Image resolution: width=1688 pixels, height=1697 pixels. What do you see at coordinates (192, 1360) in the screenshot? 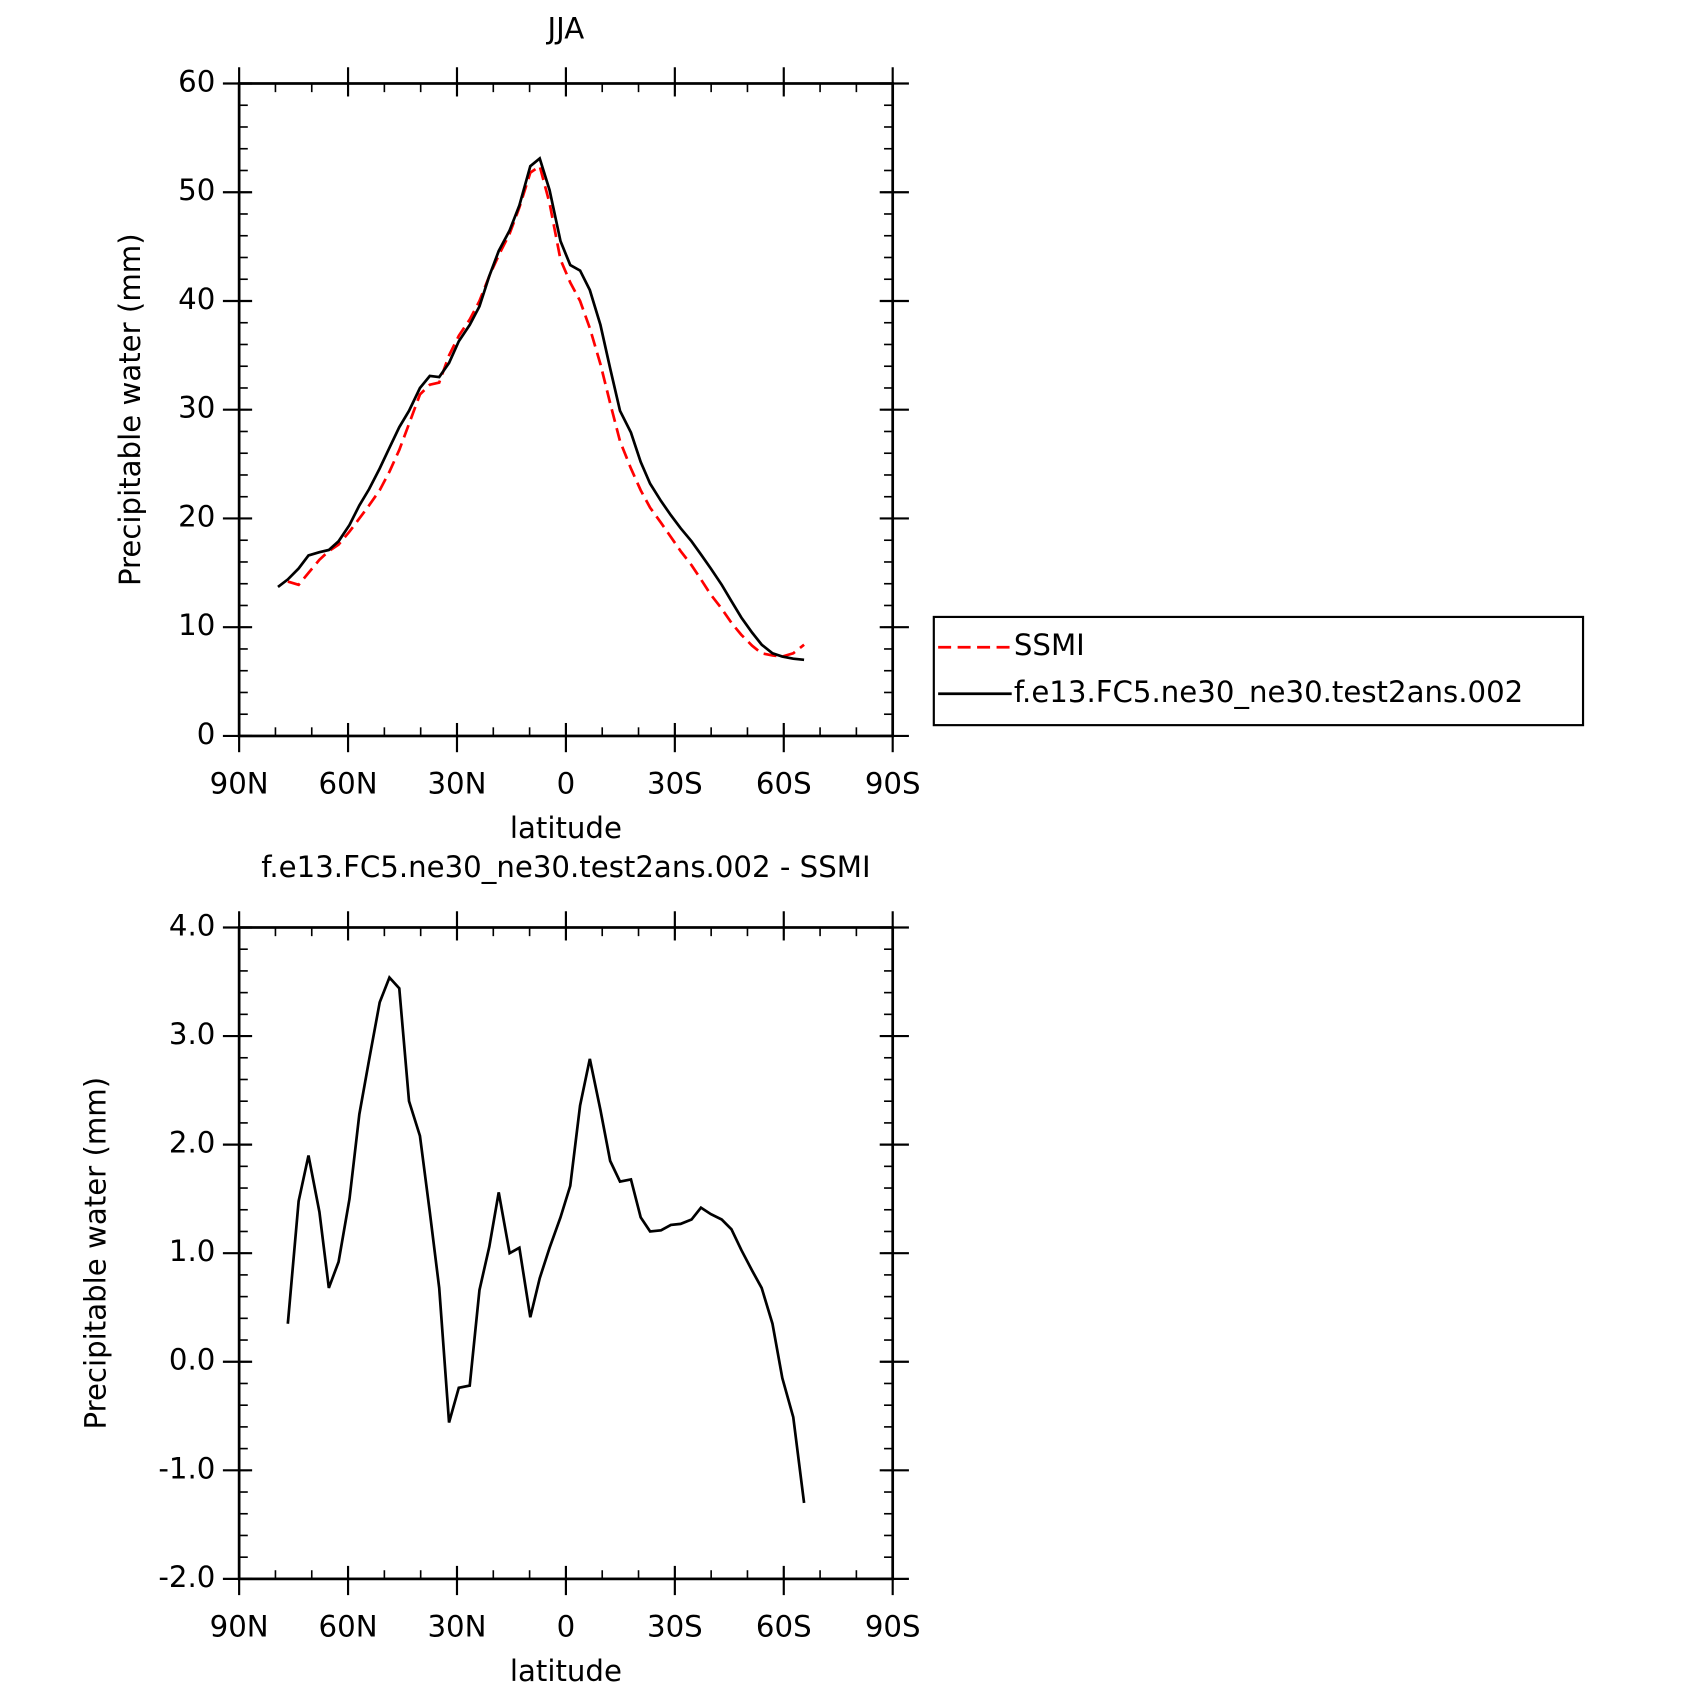
I see `y-tick-label: 0.0` at bounding box center [192, 1360].